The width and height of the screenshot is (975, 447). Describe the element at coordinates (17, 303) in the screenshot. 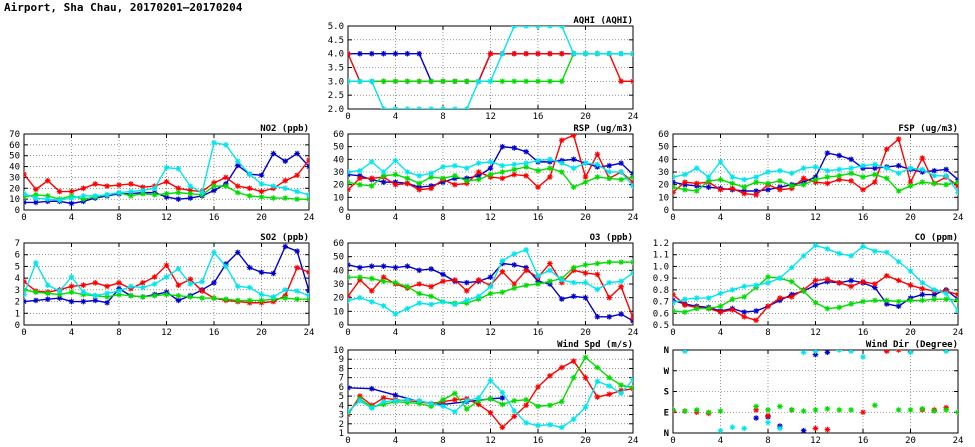

I see `y-tick-label: 2` at that location.